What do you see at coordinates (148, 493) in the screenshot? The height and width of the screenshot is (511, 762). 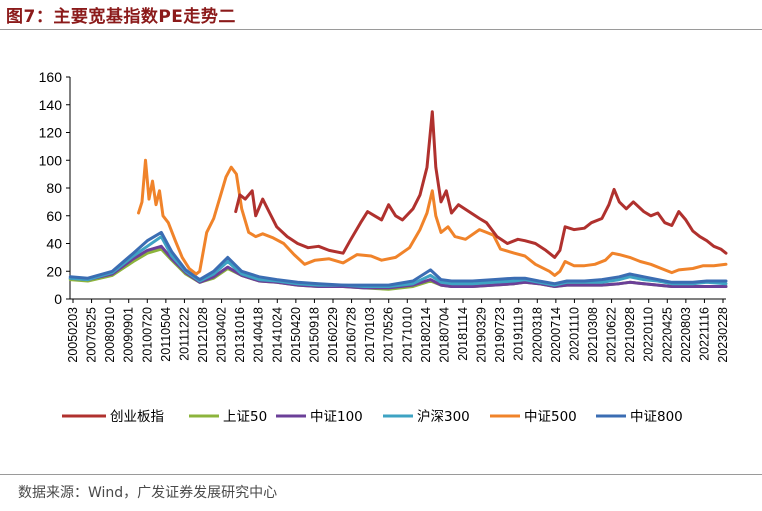 I see `source-note: 数据来源：Wind，广发证券发展研究中心` at bounding box center [148, 493].